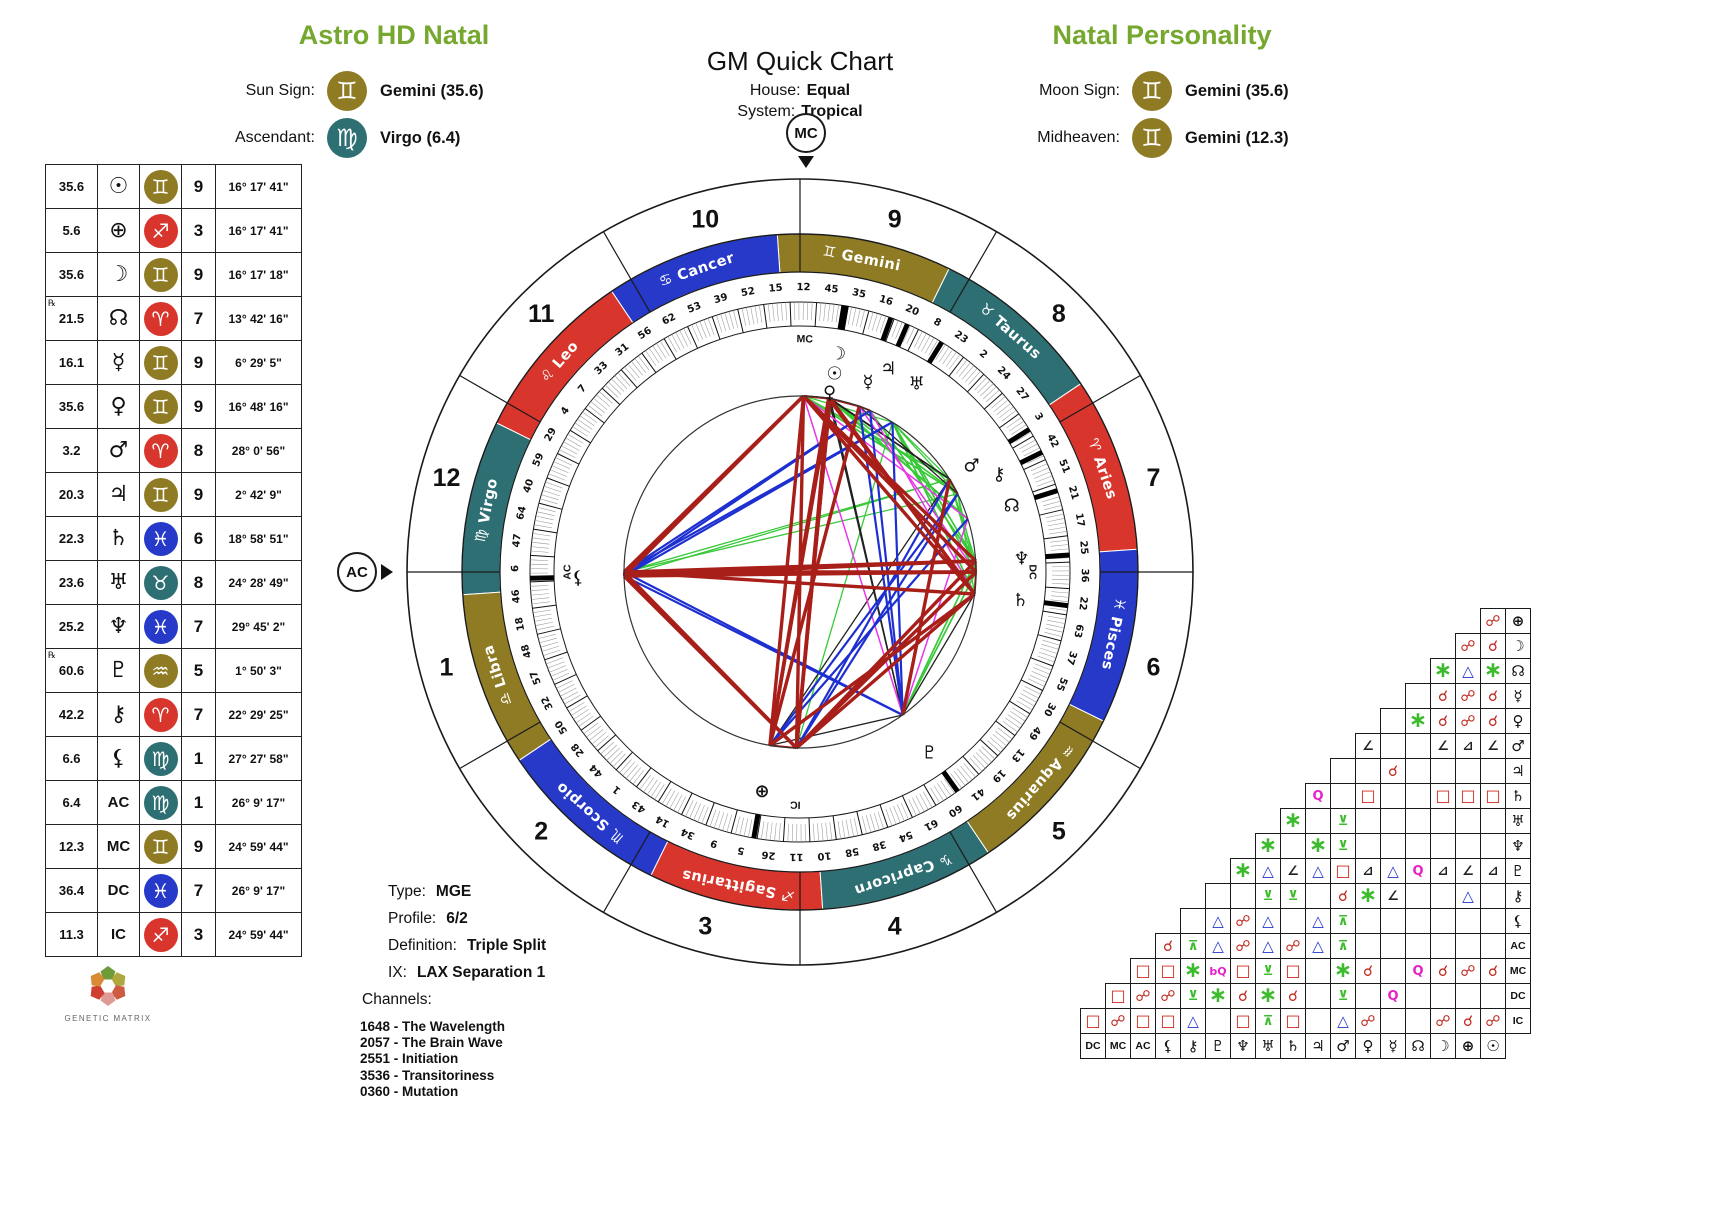 The width and height of the screenshot is (1720, 1224). What do you see at coordinates (72, 187) in the screenshot?
I see `orb-value: 35.6` at bounding box center [72, 187].